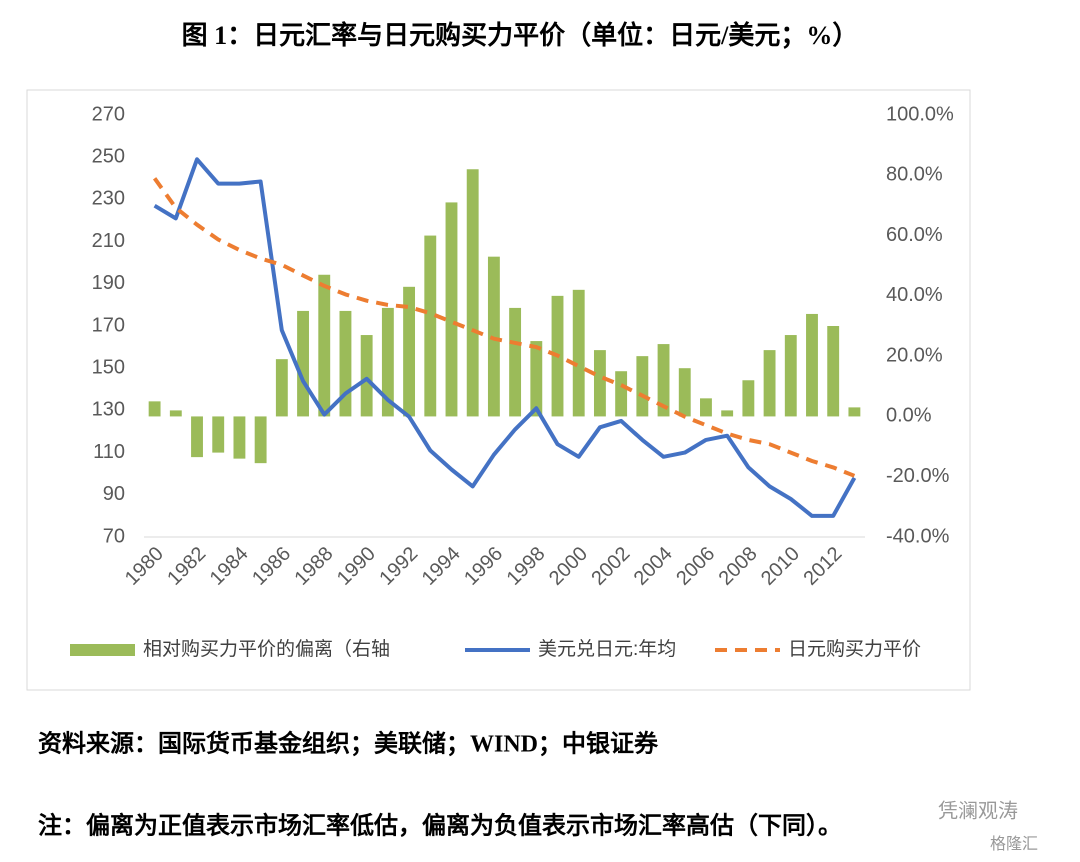 Image resolution: width=1080 pixels, height=862 pixels. Describe the element at coordinates (186, 566) in the screenshot. I see `x-tick-label: 1982` at that location.